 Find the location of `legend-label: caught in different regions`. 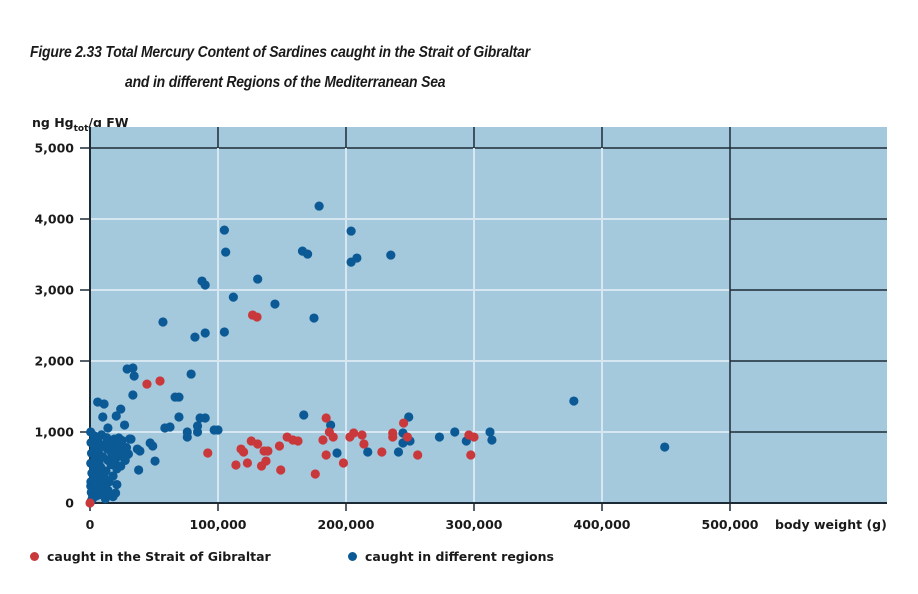

legend-label: caught in different regions is located at coordinates (459, 556).